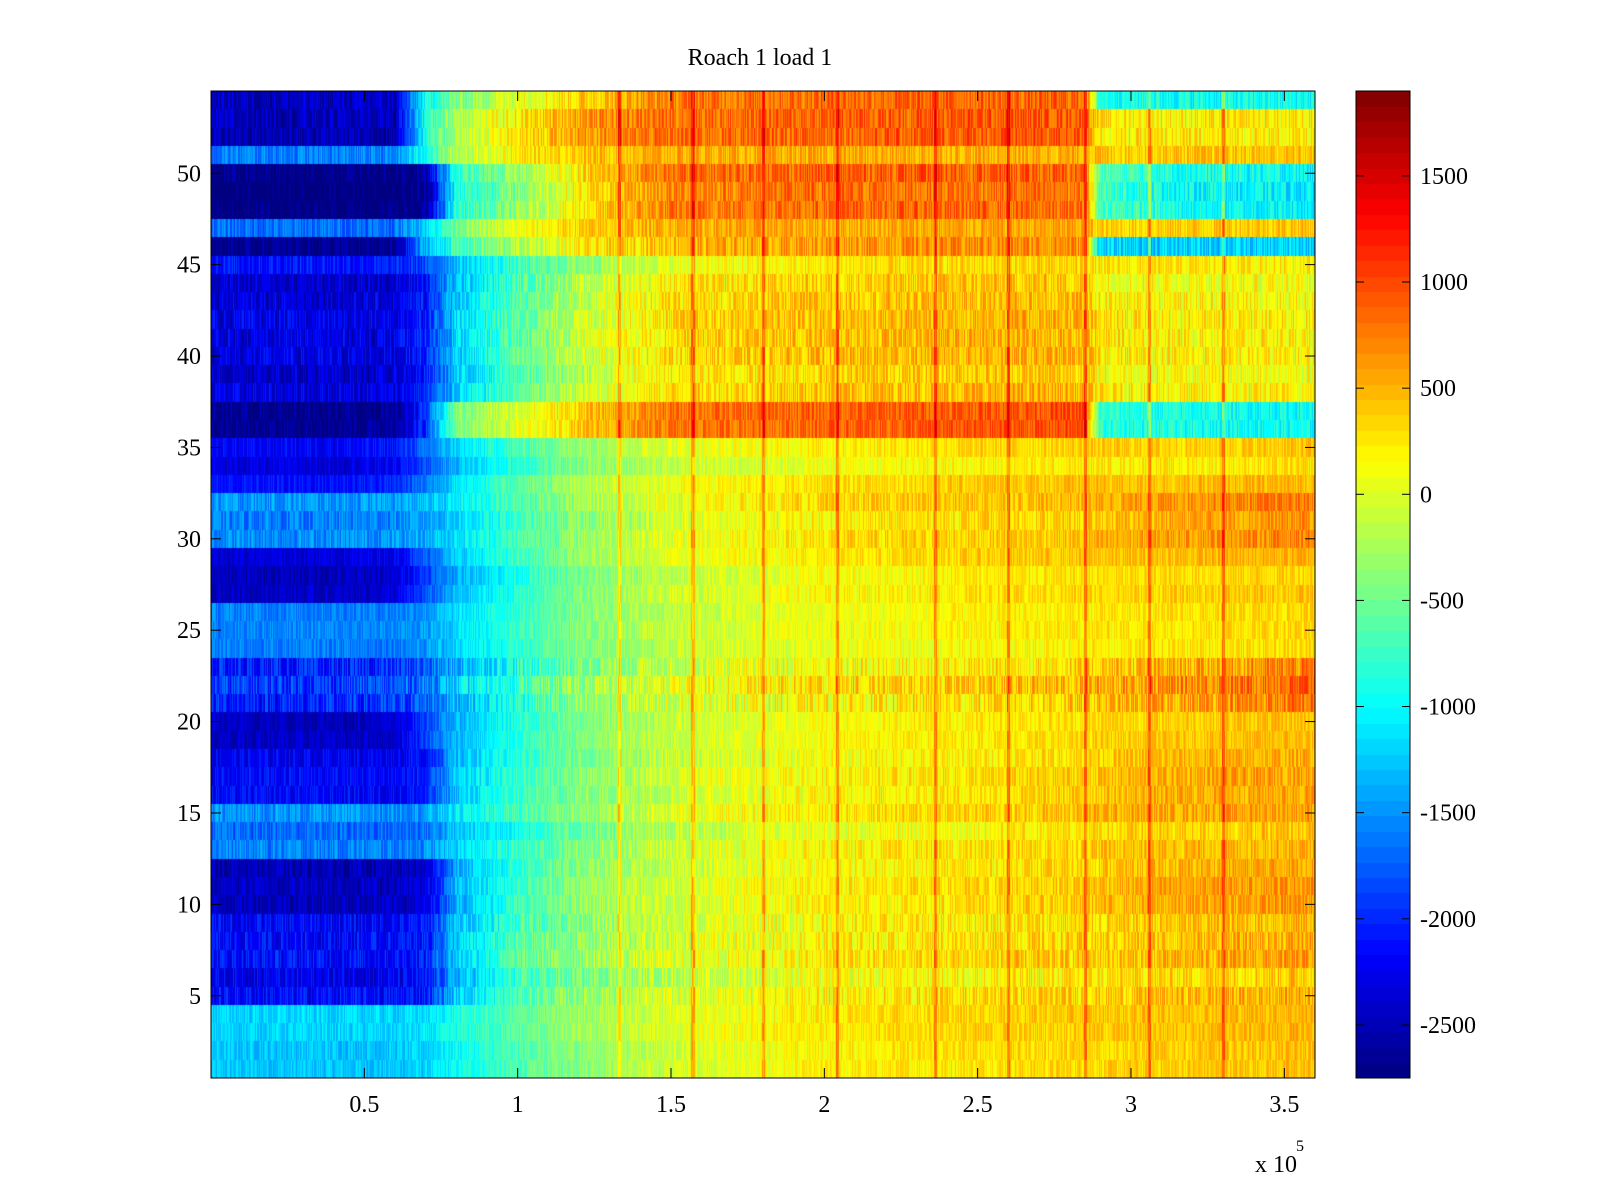  Describe the element at coordinates (189, 448) in the screenshot. I see `y-tick-label: 35` at that location.